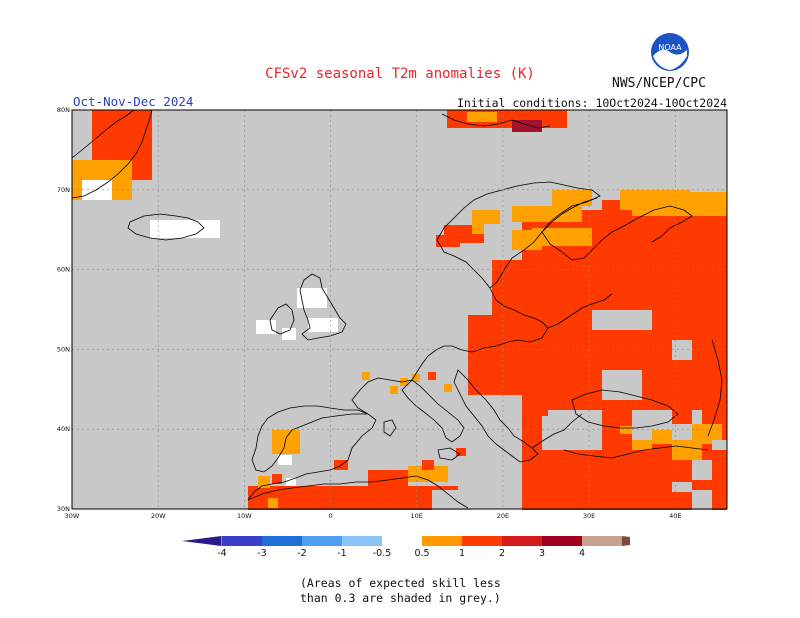 The width and height of the screenshot is (800, 618). I want to click on colorbar-labels: -4 -3 -2 -1 -0.5 0.5 1 2 3 4, so click(401, 553).